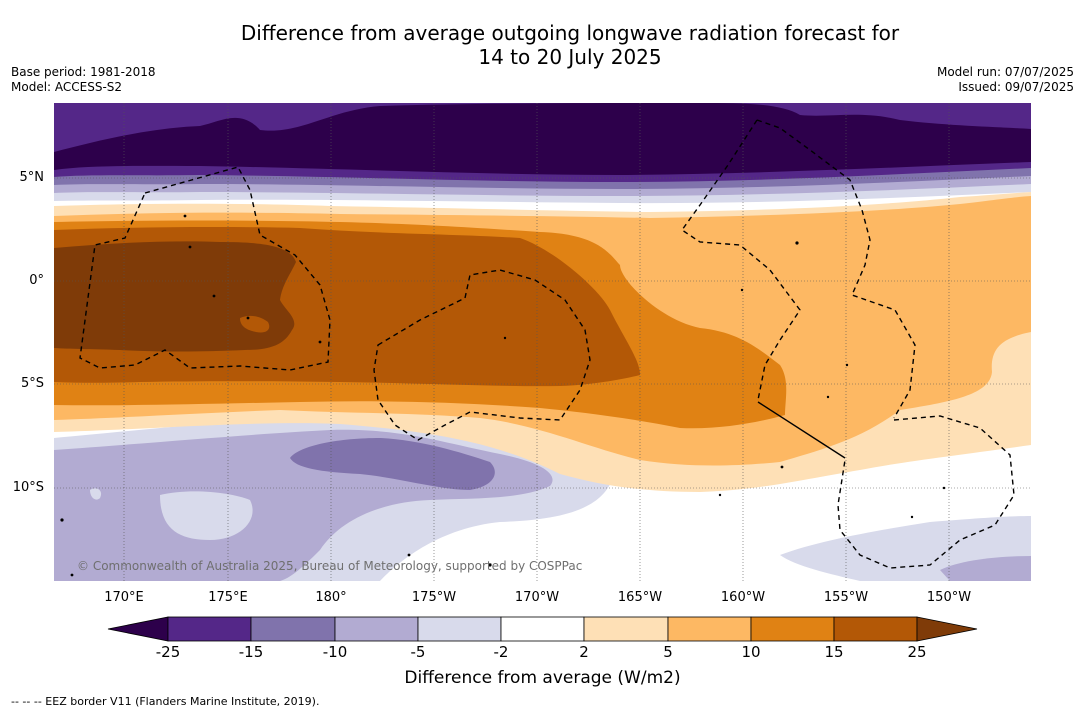 This screenshot has width=1085, height=713. What do you see at coordinates (124, 597) in the screenshot?
I see `lon-label-170e: 170°E` at bounding box center [124, 597].